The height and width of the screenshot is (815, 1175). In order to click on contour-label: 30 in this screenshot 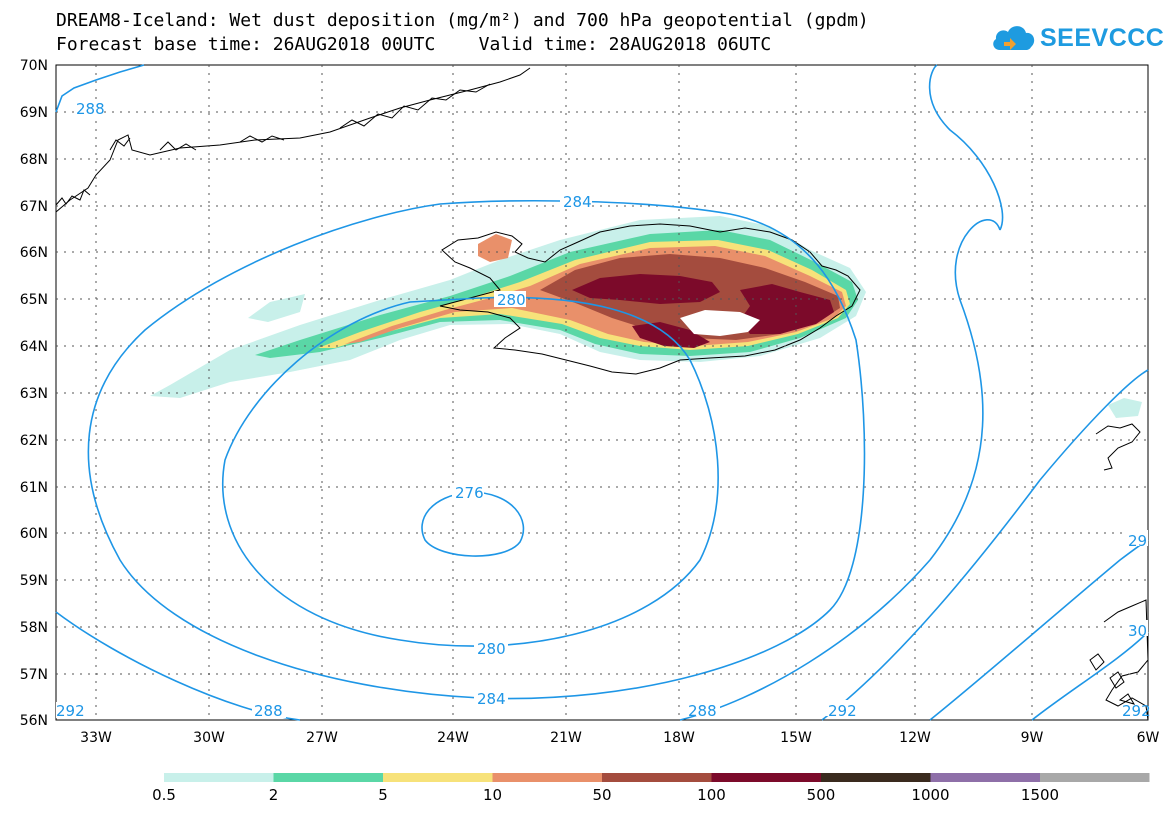, I will do `click(1137, 631)`.